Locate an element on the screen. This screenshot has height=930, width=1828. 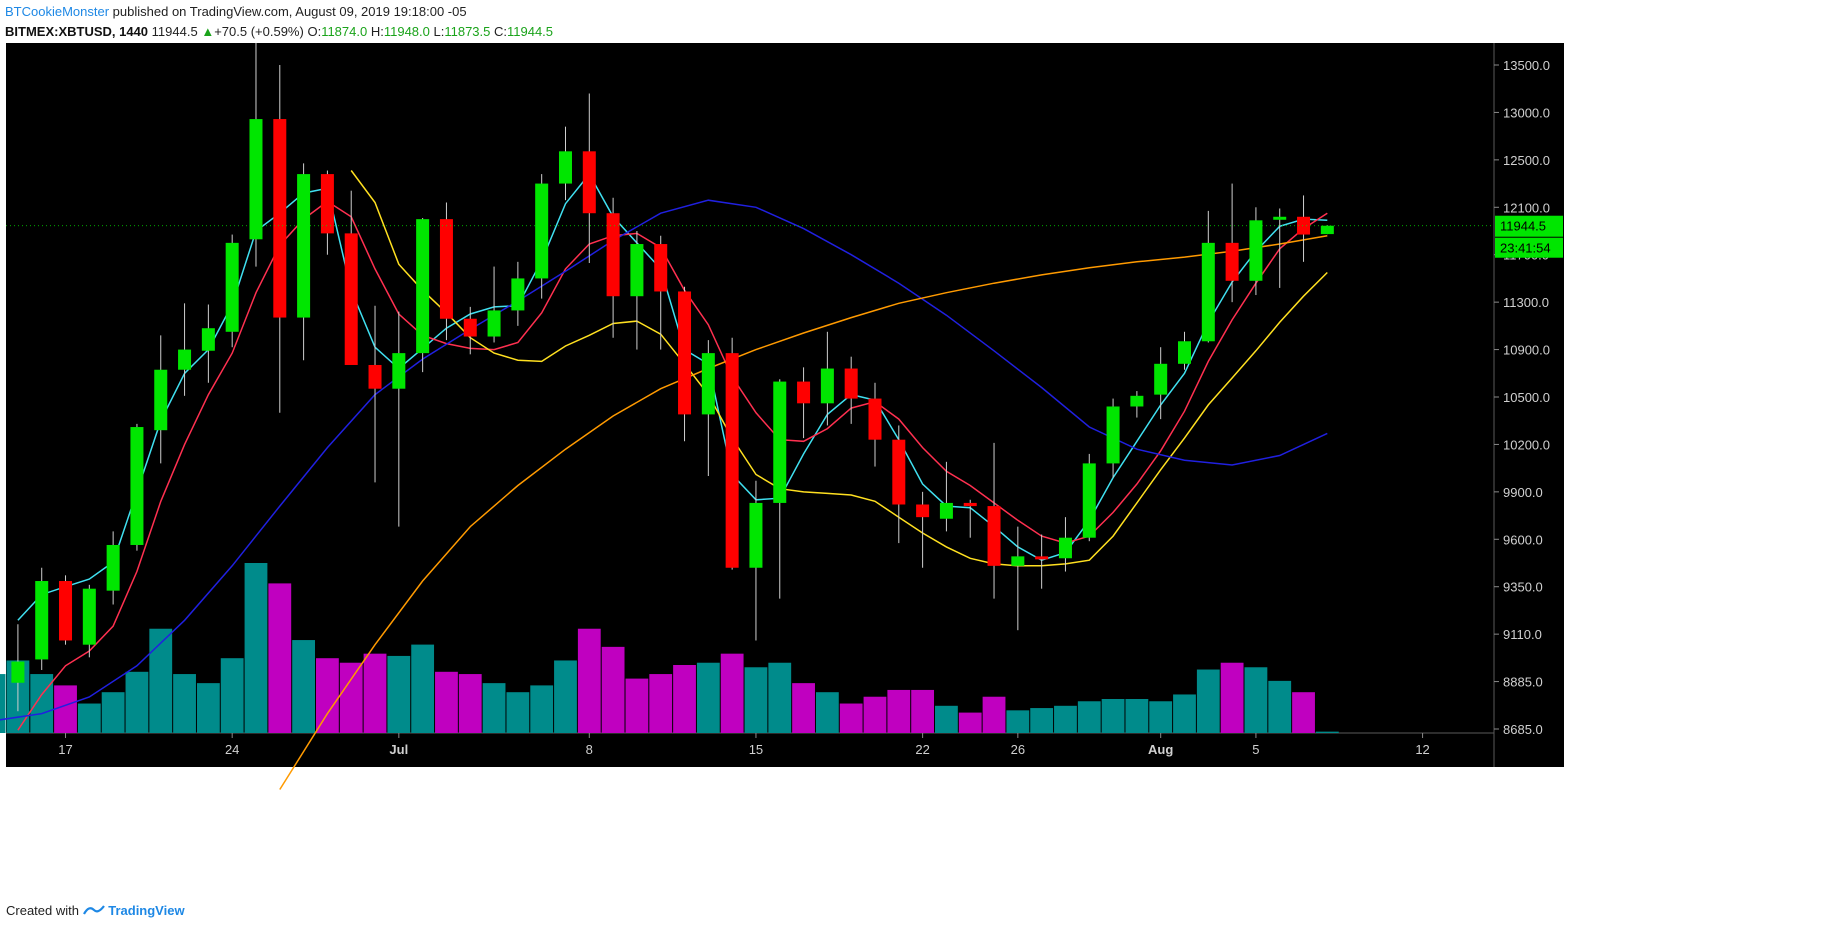
price-tick-label: 8685.0 is located at coordinates (1523, 729).